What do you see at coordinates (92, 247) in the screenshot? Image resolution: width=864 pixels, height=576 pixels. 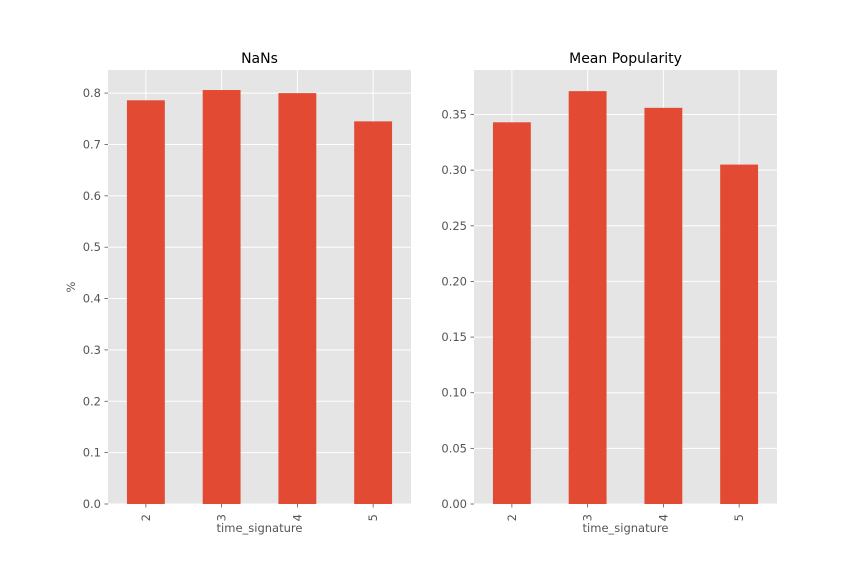 I see `y-tick-label: 0.5` at bounding box center [92, 247].